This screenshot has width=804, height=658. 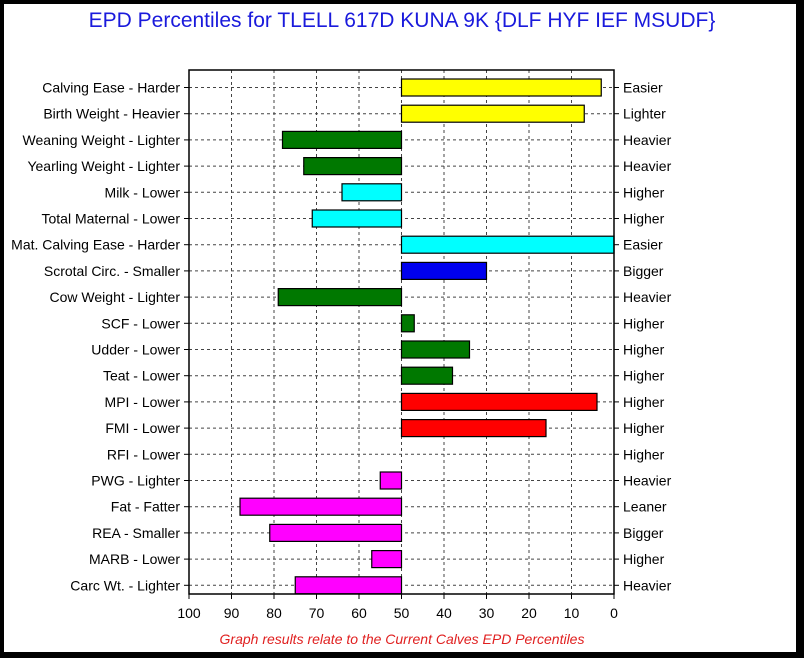 I want to click on x-tick-label: 0, so click(x=614, y=613).